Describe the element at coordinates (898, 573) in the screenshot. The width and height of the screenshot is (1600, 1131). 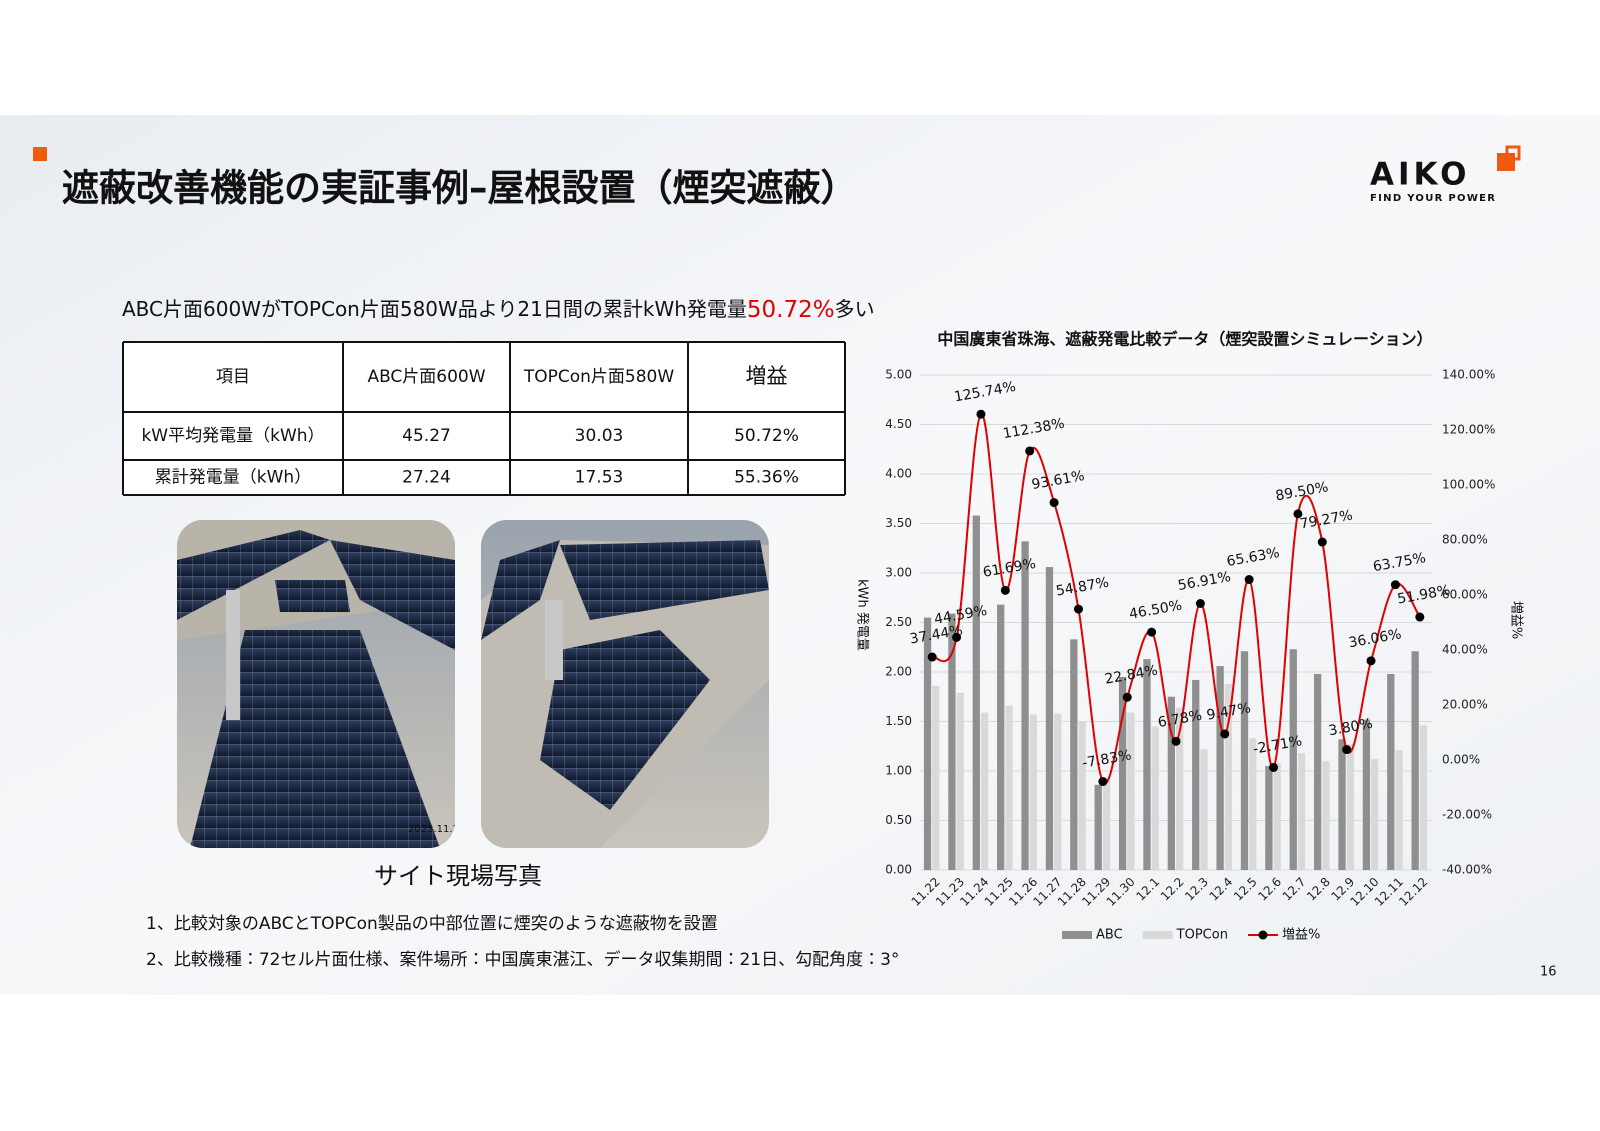
I see `y-tick-label: 3.00` at that location.